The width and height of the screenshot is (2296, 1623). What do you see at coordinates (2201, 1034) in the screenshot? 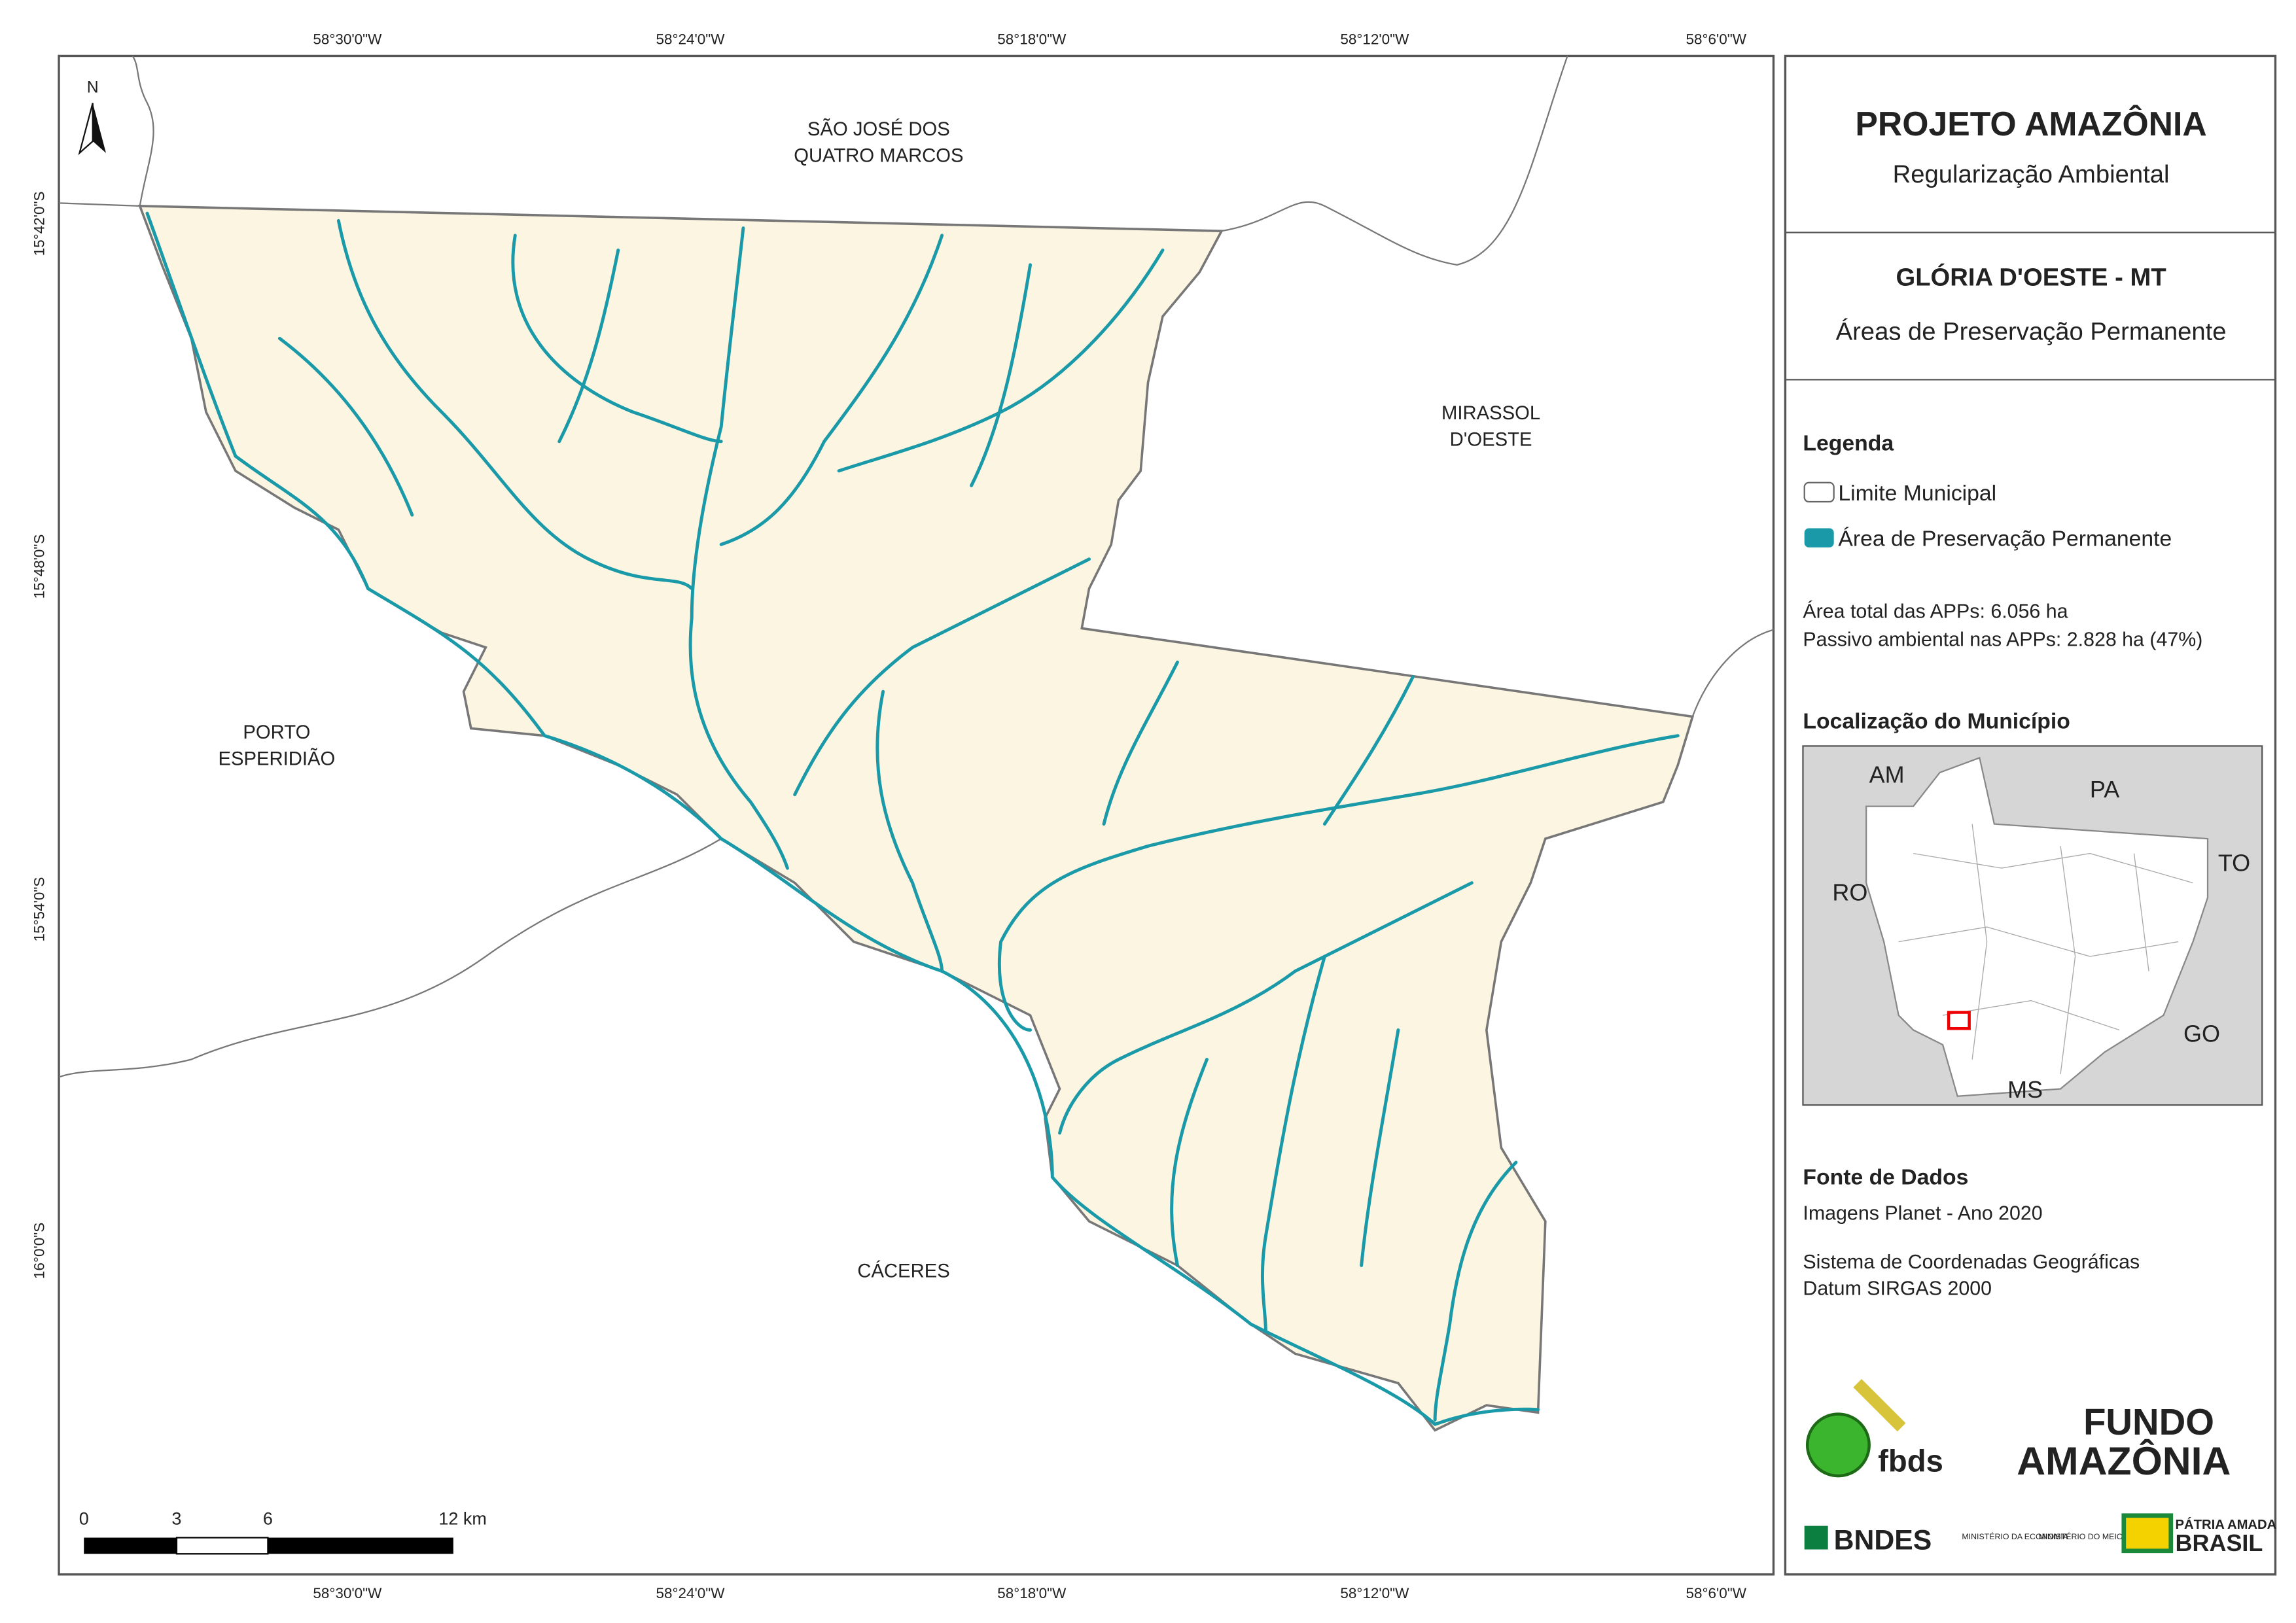
I see `state-label: GO` at bounding box center [2201, 1034].